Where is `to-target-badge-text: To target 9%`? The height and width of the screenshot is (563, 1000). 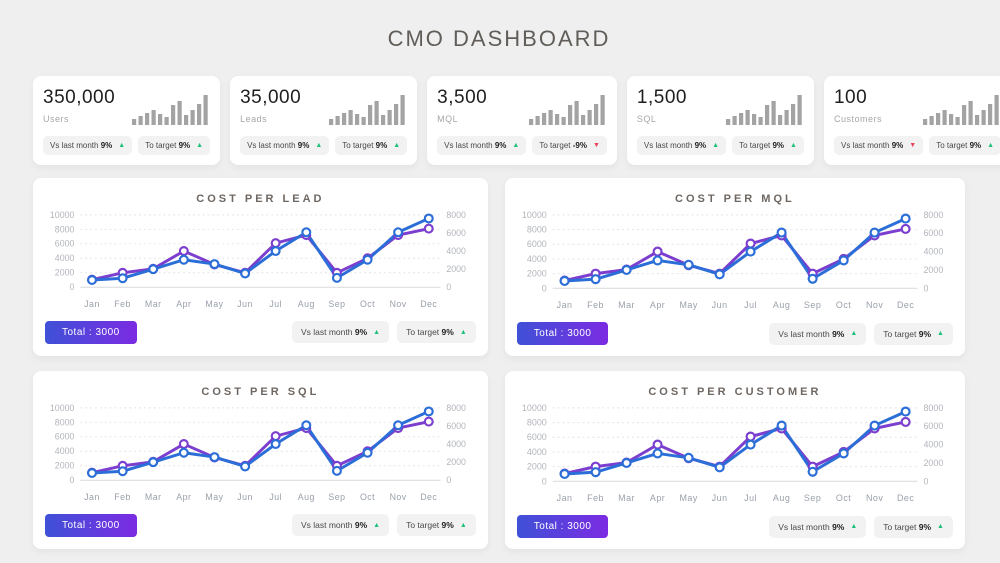 to-target-badge-text: To target 9% is located at coordinates (167, 145).